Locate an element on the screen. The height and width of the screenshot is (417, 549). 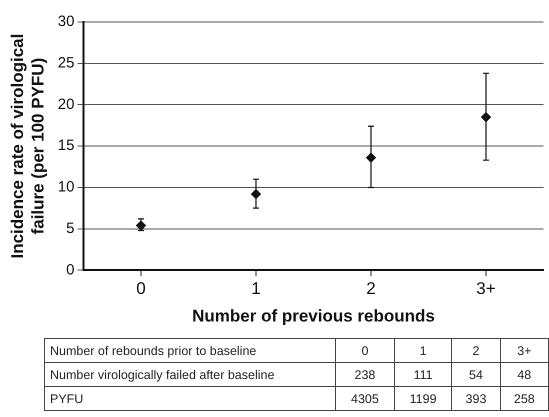
text: 2 is located at coordinates (476, 350).